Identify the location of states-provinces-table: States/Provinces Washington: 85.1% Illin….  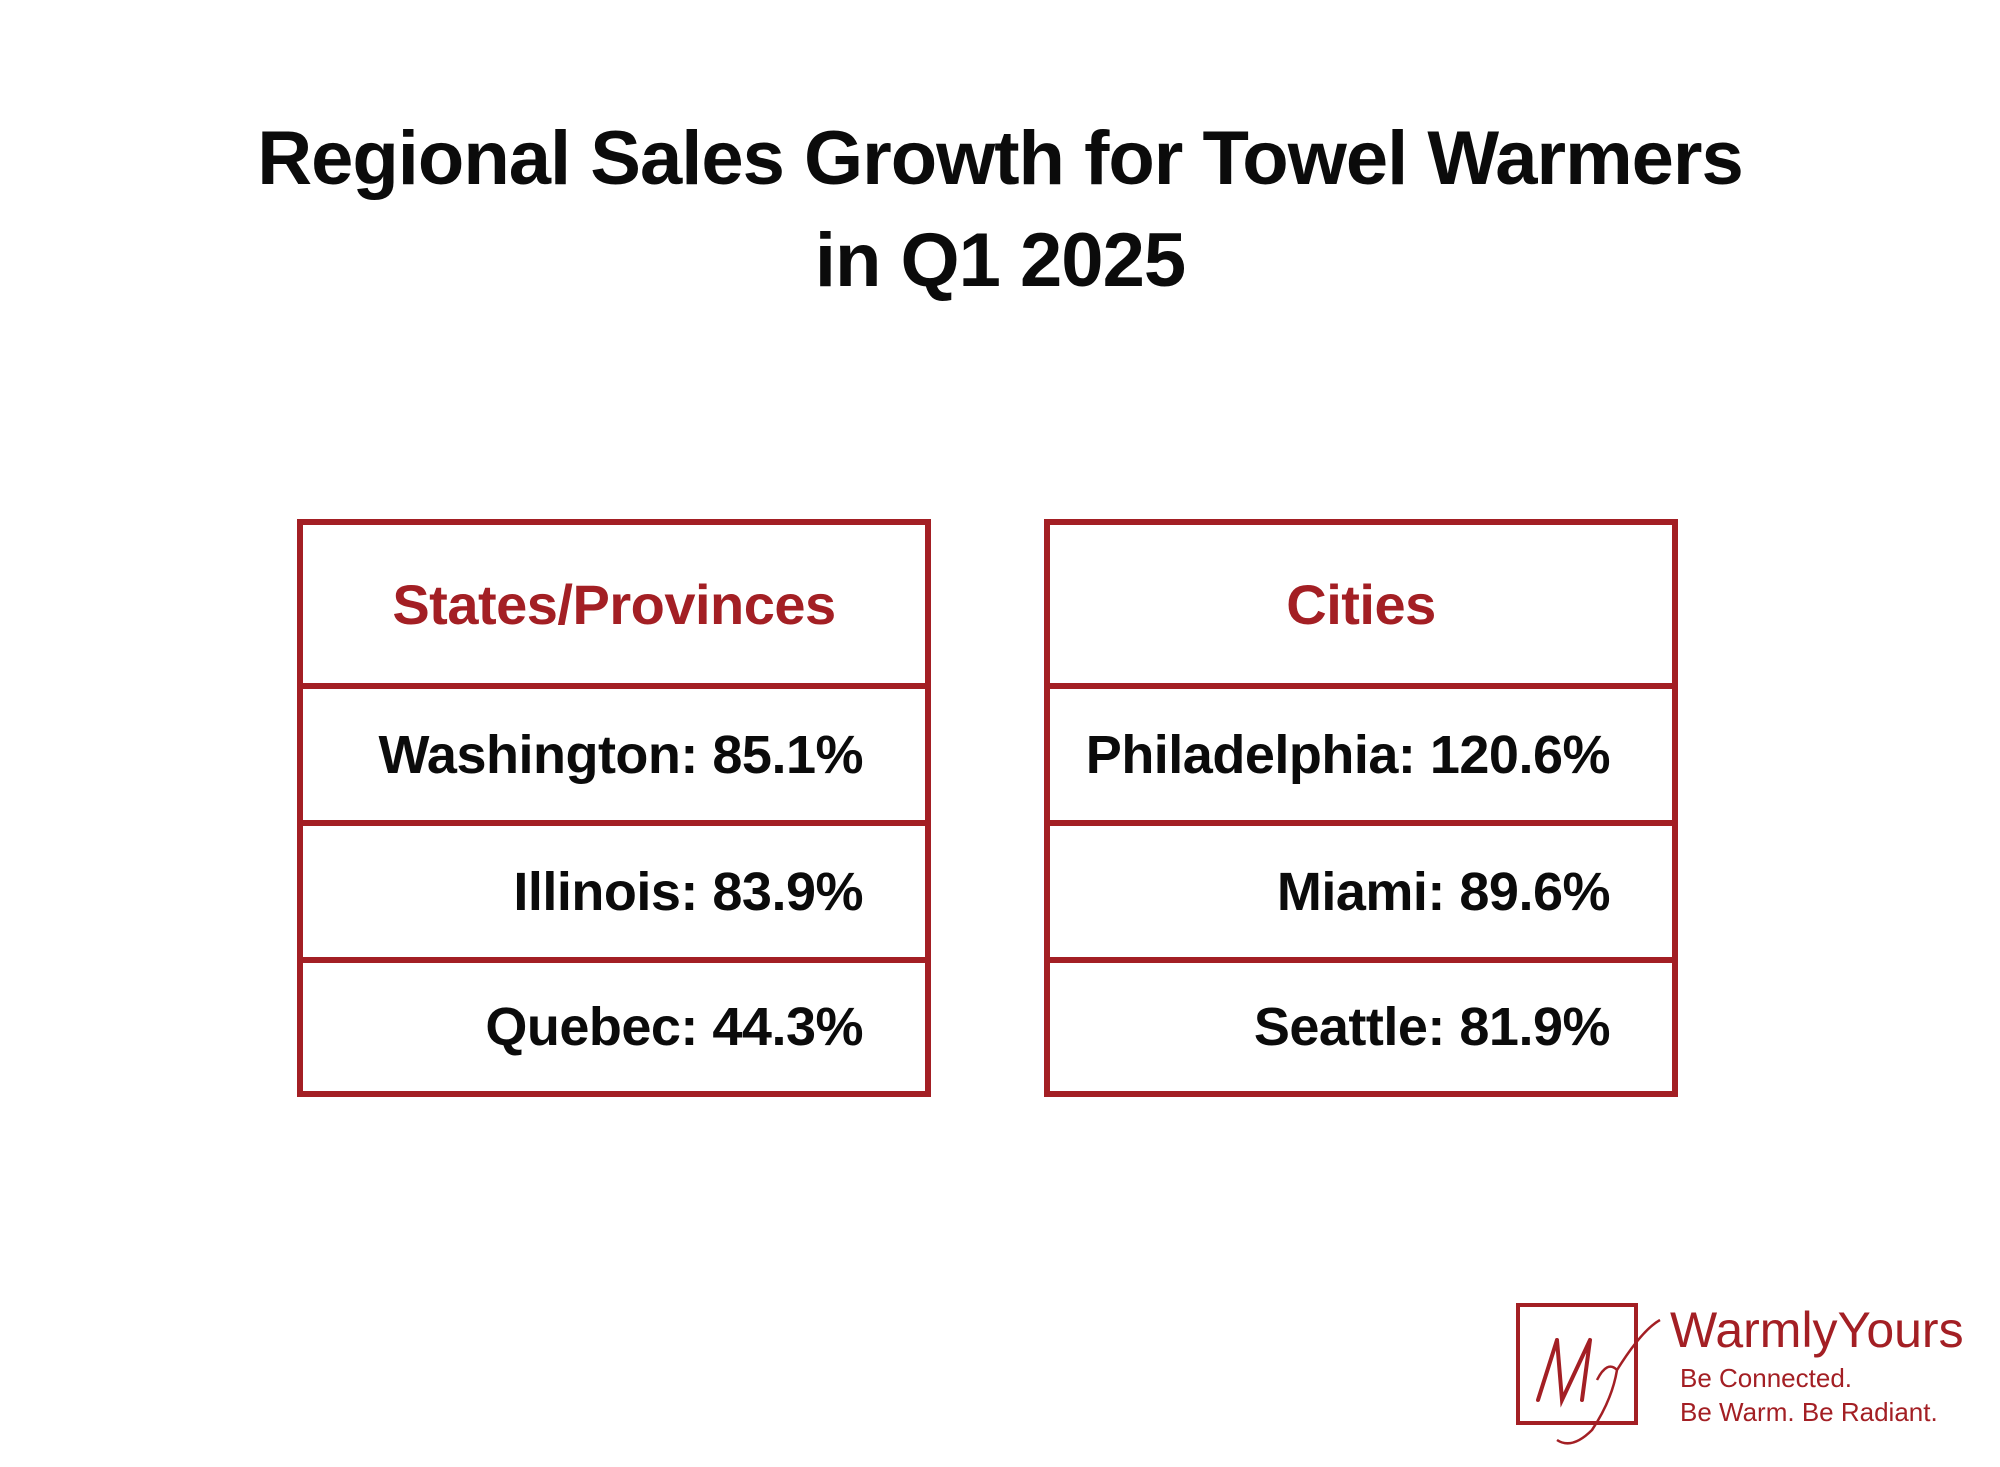
(614, 808).